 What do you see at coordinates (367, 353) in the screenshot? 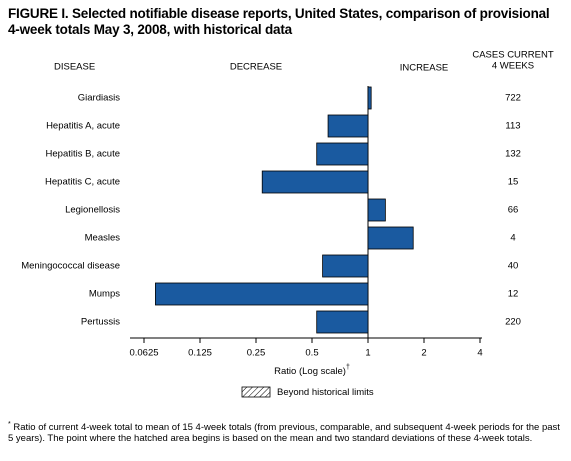
I see `x-tick-label: 1` at bounding box center [367, 353].